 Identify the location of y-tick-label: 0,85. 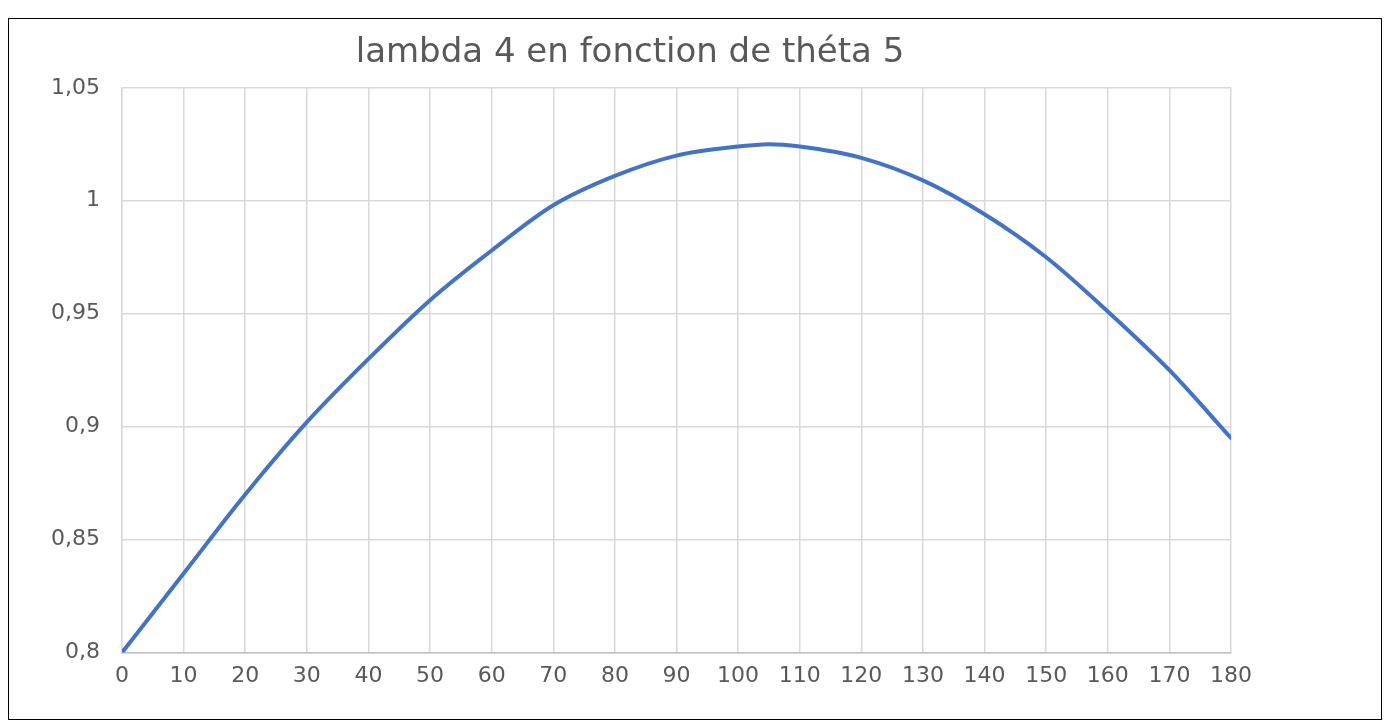
(75, 538).